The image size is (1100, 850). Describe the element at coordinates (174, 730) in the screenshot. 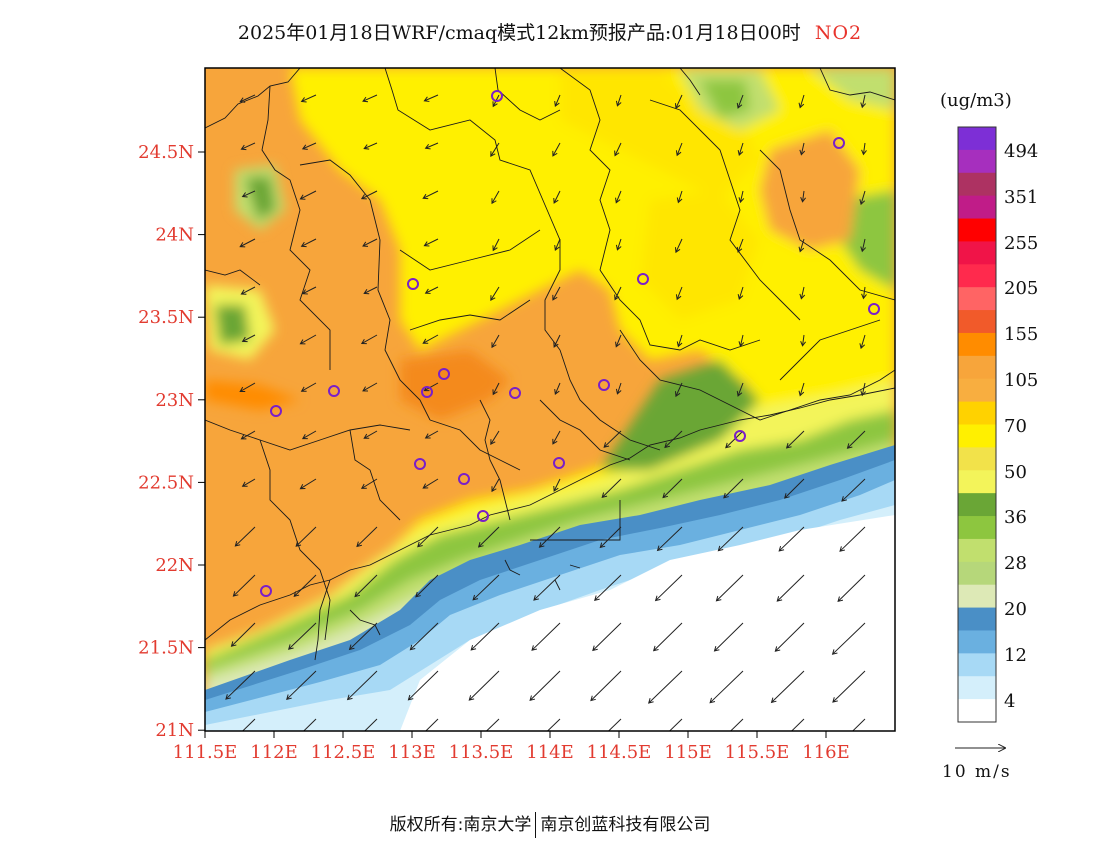

I see `lat-tick-label: 21N` at that location.